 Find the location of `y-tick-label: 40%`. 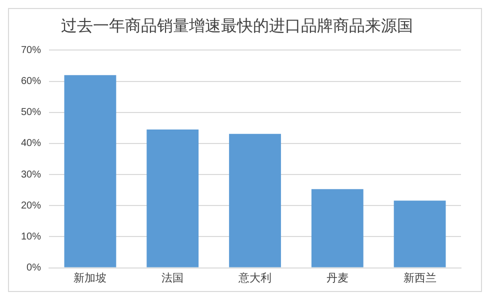

y-tick-label: 40% is located at coordinates (31, 144).